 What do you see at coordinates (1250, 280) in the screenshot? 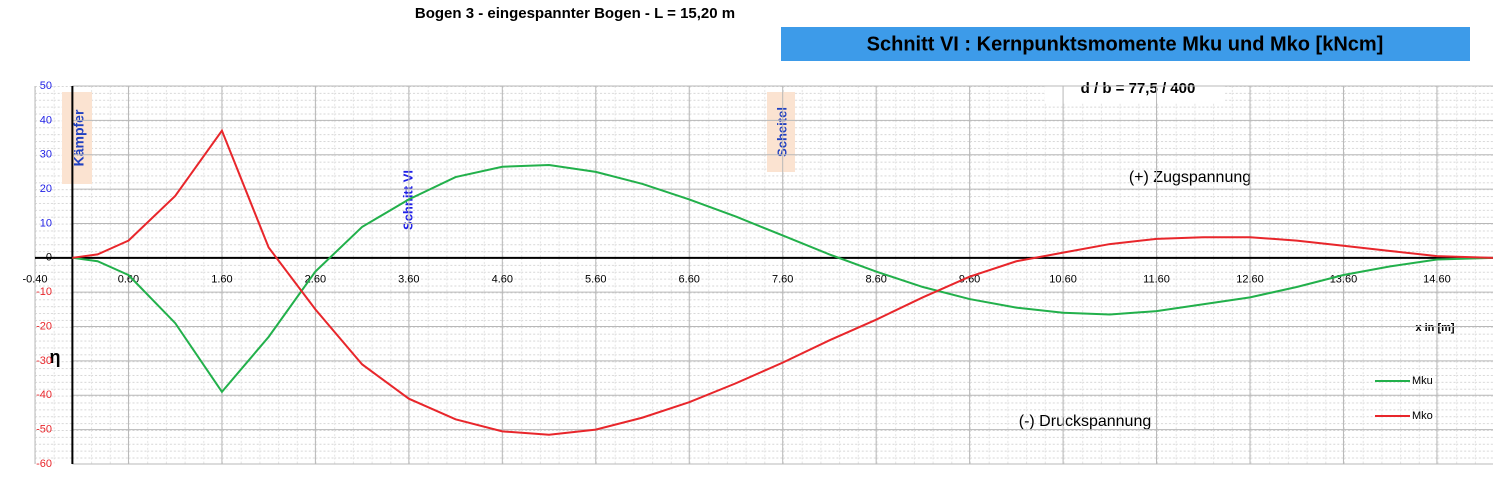
I see `x-tick-label: 12.60` at bounding box center [1250, 280].